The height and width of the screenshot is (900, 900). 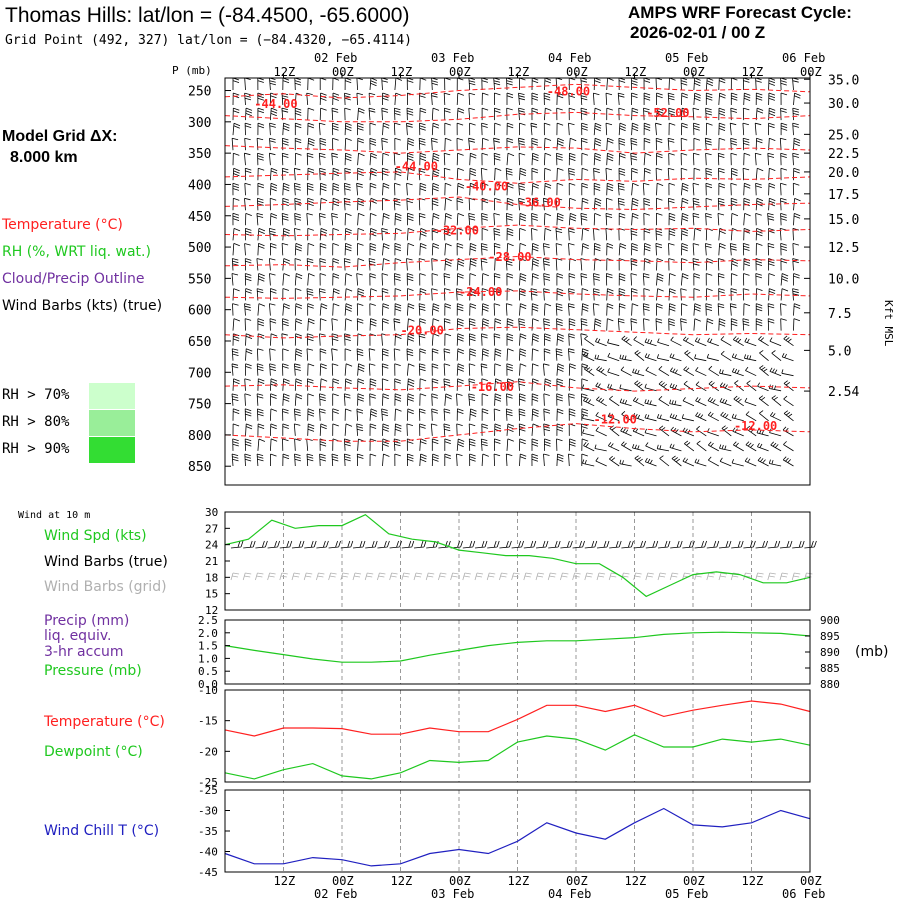 What do you see at coordinates (102, 831) in the screenshot?
I see `legend-wind-chill: Wind Chill T (°C)` at bounding box center [102, 831].